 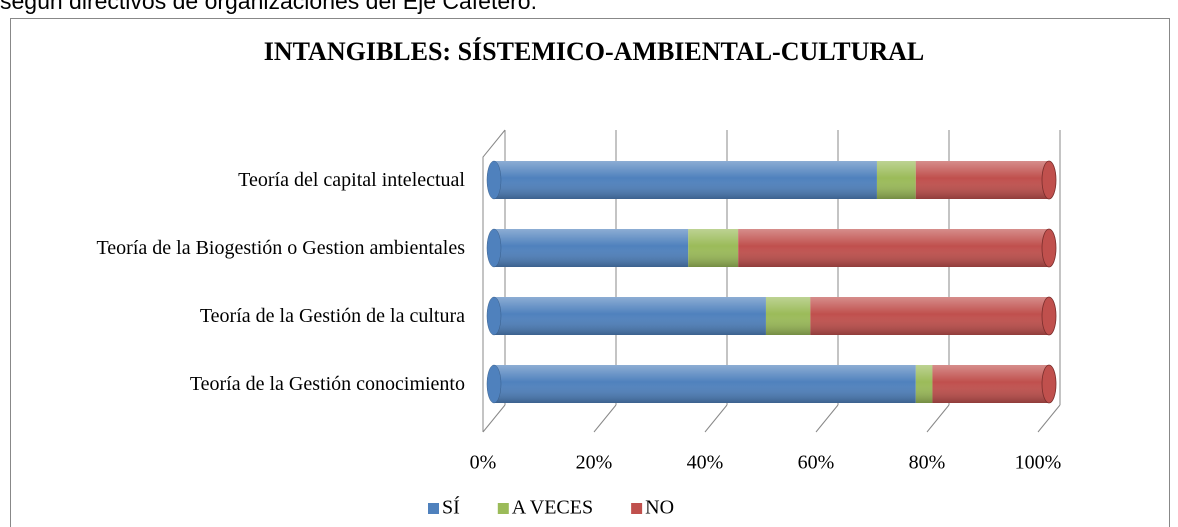 What do you see at coordinates (552, 508) in the screenshot?
I see `legend-label: A VECES` at bounding box center [552, 508].